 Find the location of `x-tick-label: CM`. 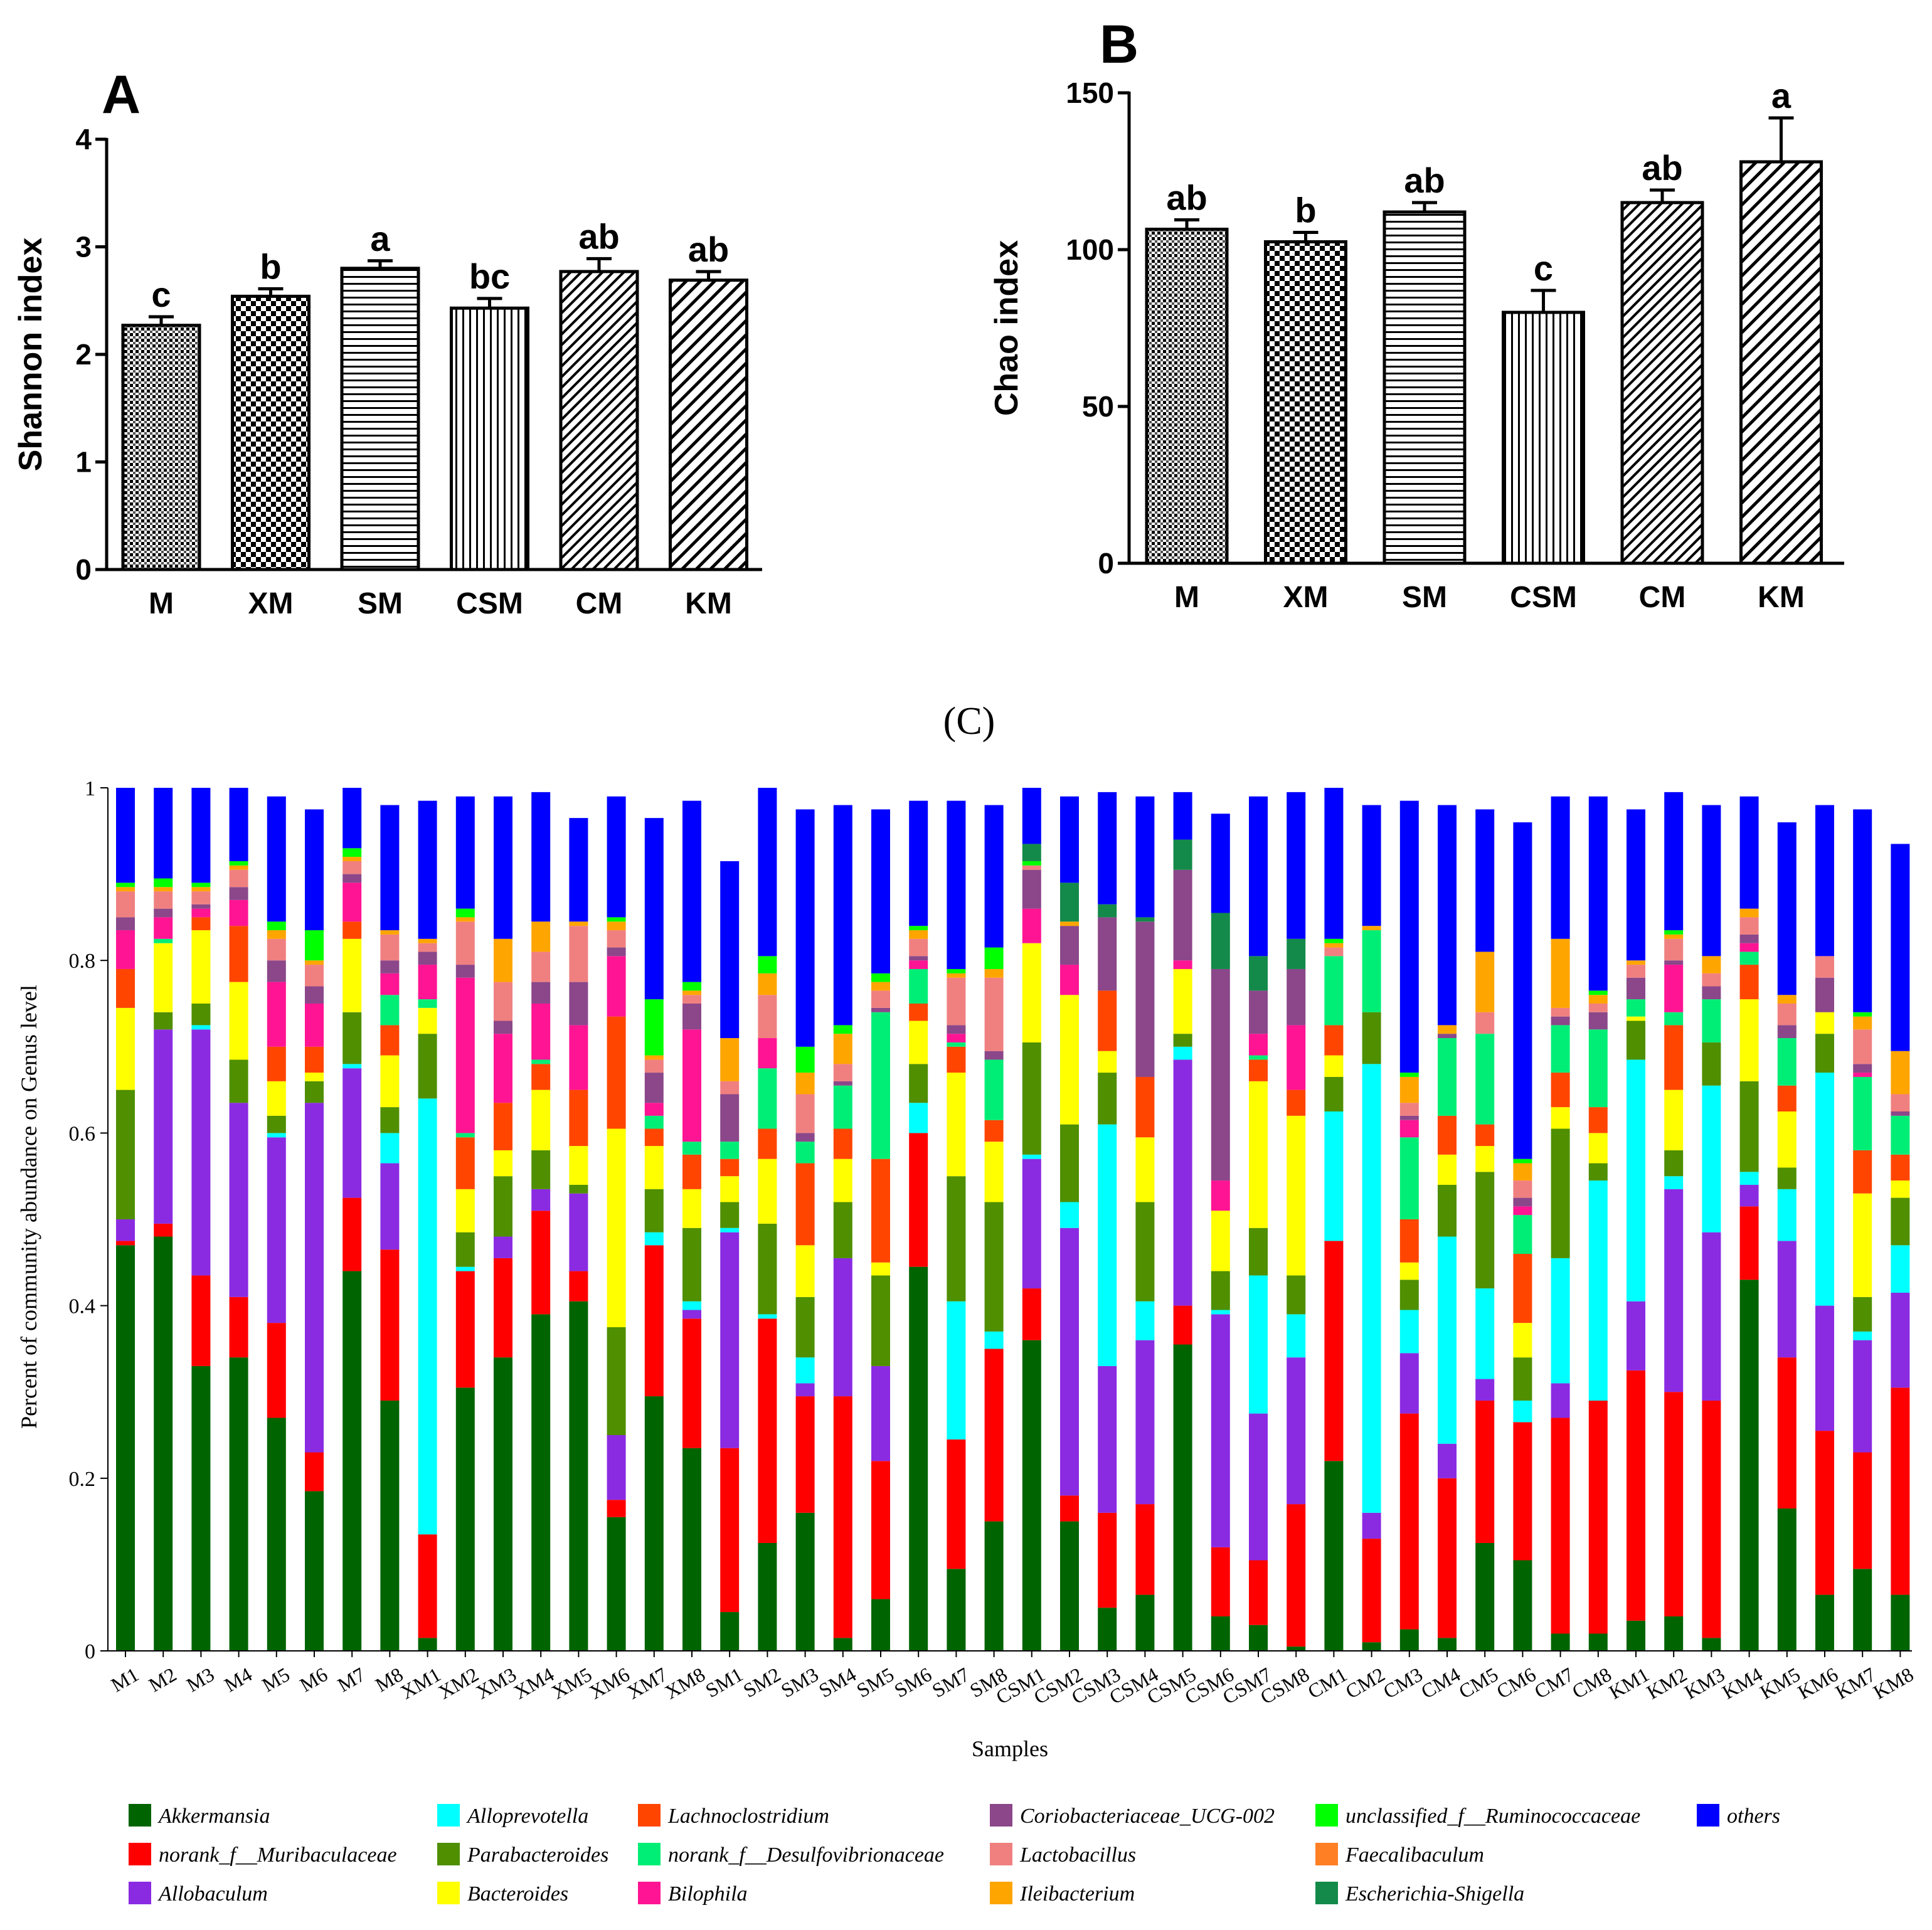

x-tick-label: CM is located at coordinates (1662, 597).